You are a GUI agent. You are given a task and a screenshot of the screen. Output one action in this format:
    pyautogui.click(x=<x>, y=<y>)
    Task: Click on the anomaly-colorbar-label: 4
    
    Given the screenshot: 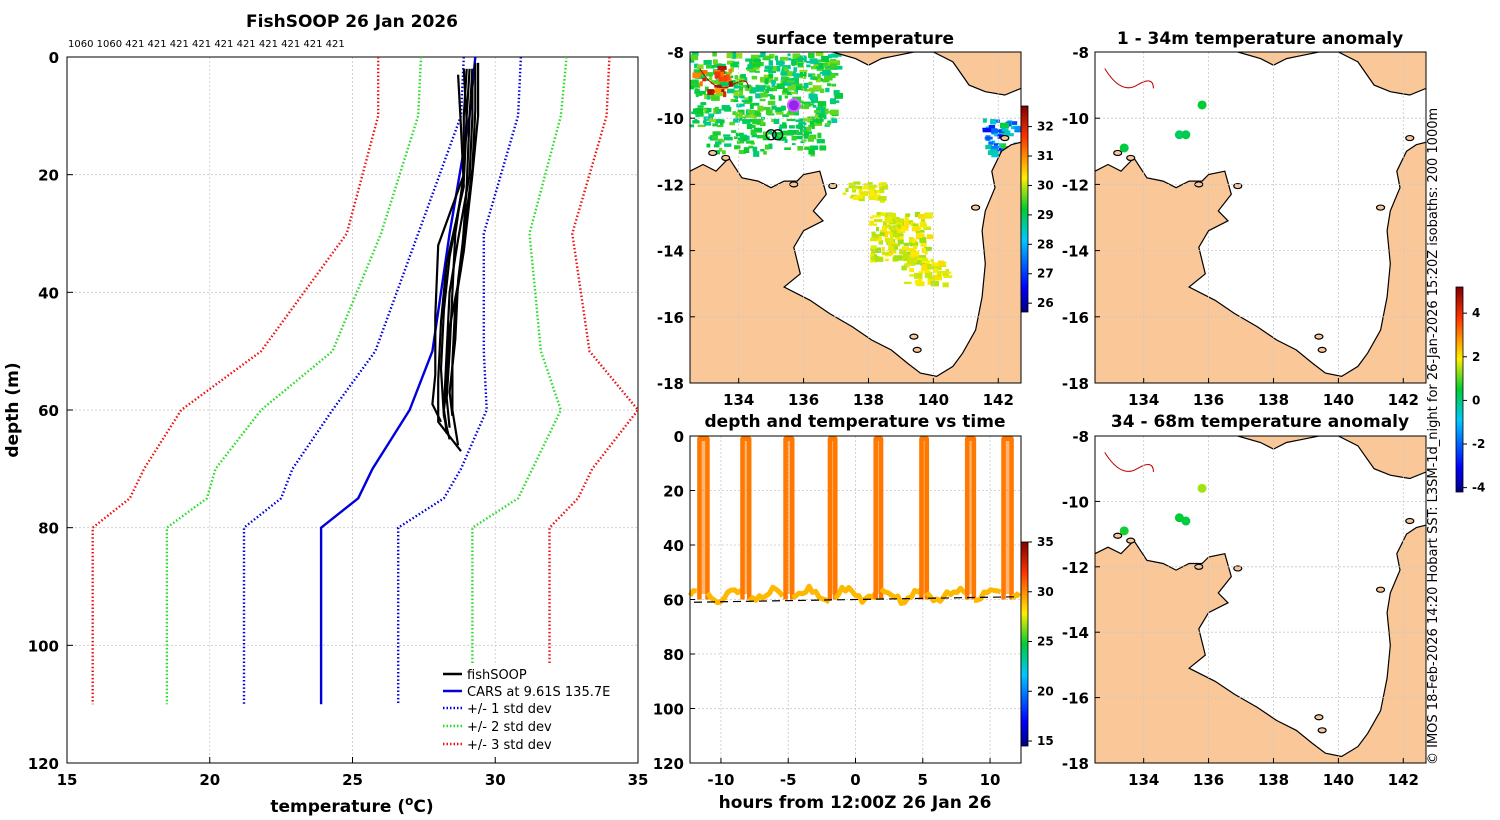 What is the action you would take?
    pyautogui.click(x=1476, y=313)
    